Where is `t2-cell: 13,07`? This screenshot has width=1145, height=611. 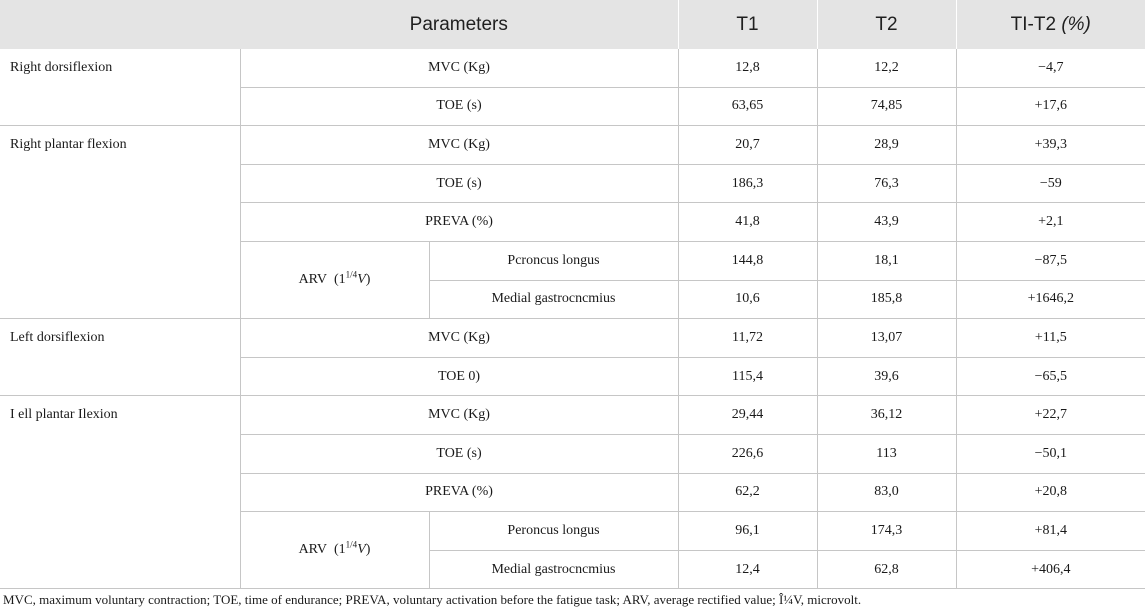 t2-cell: 13,07 is located at coordinates (887, 338).